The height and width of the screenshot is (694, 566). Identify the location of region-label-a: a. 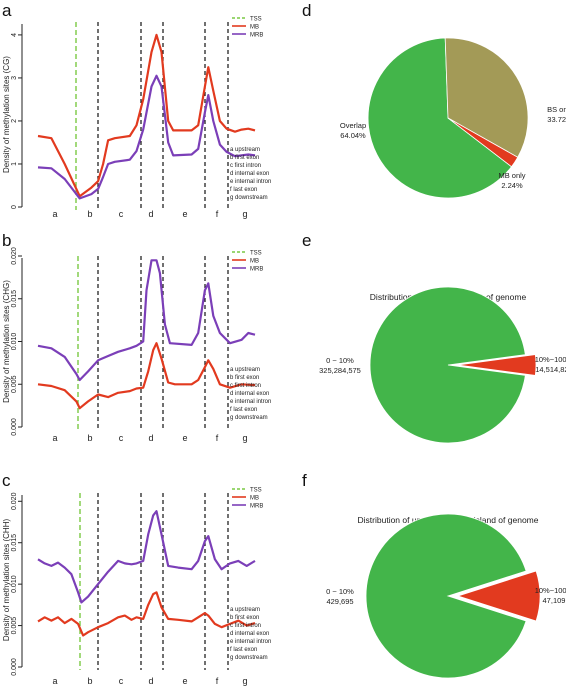
(54, 214).